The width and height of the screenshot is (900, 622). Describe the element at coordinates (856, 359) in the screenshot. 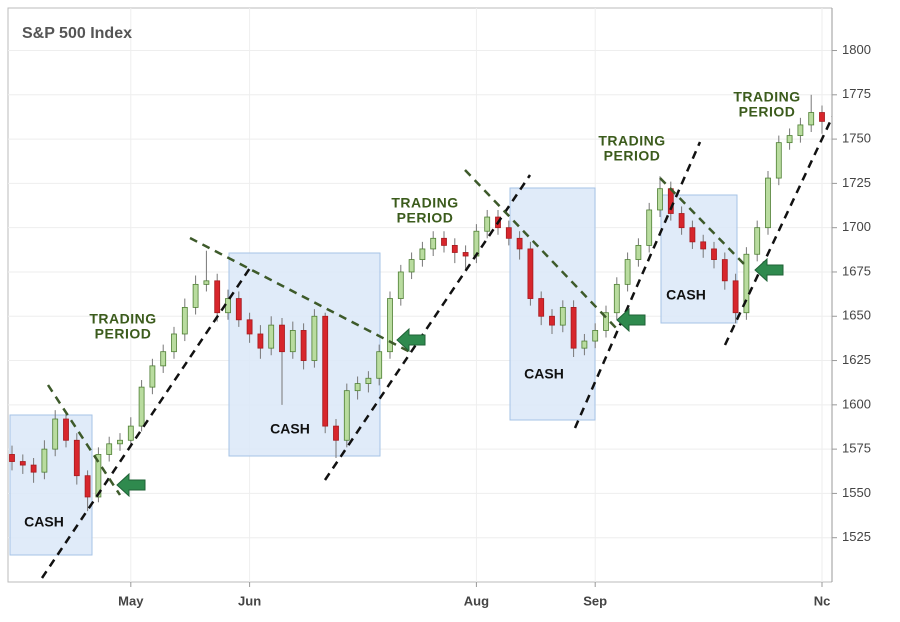

I see `y-tick-label: 1625` at that location.